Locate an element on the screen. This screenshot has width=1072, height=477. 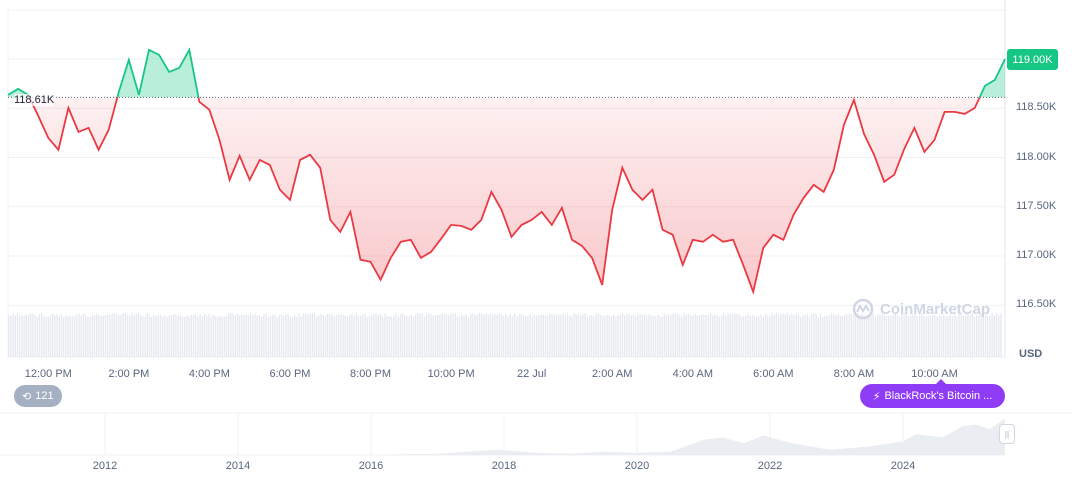
x-tick-label: 10:00 PM is located at coordinates (451, 374).